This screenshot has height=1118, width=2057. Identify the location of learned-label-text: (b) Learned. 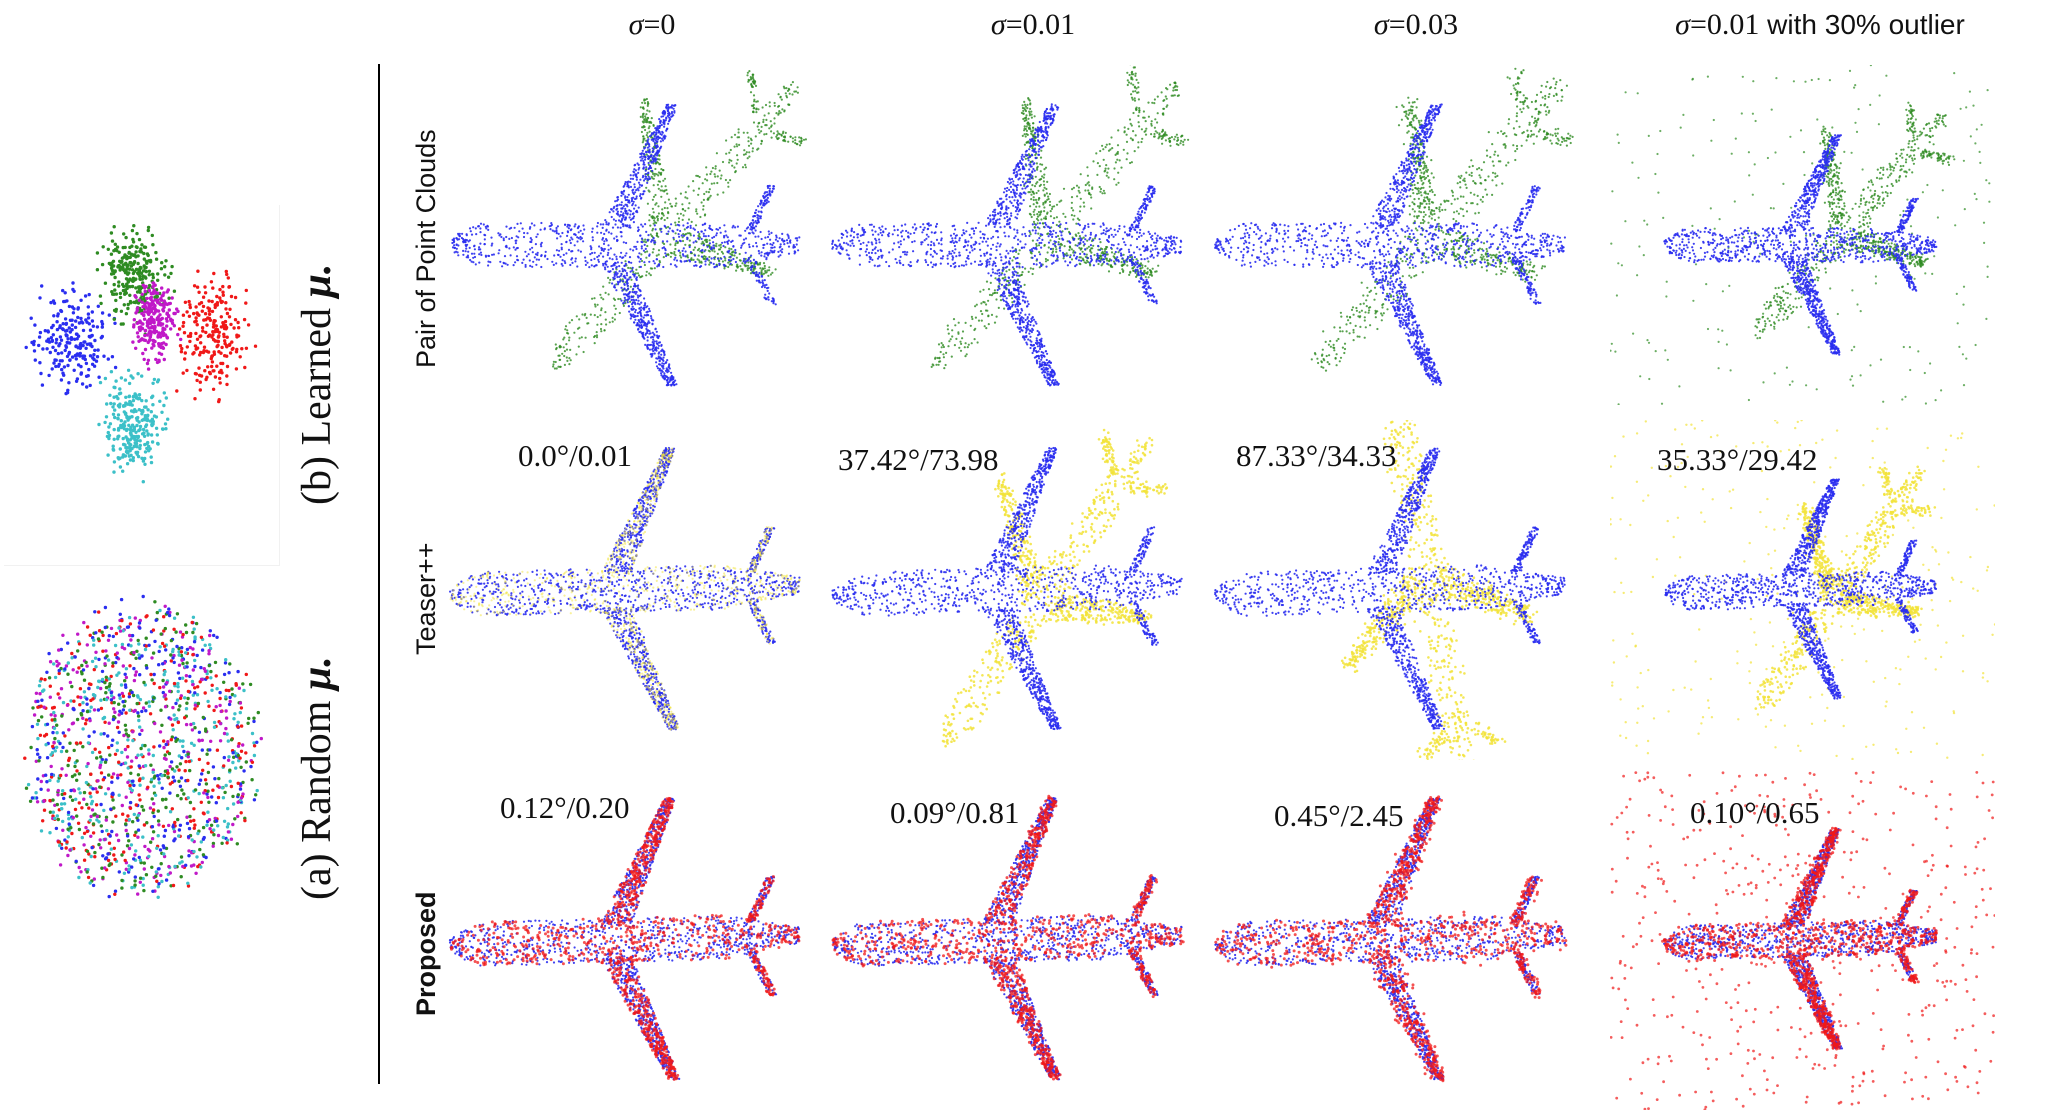
(317, 401).